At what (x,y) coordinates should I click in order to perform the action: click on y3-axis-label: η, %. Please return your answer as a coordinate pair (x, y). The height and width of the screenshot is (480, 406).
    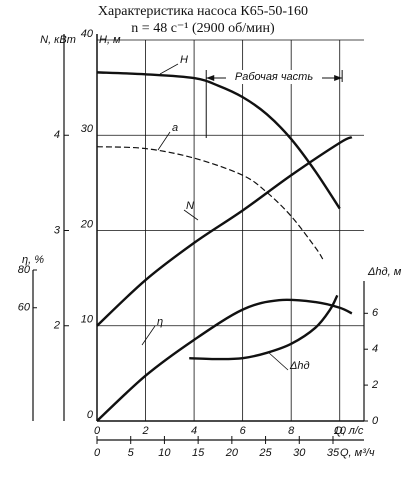
    Looking at the image, I should click on (33, 260).